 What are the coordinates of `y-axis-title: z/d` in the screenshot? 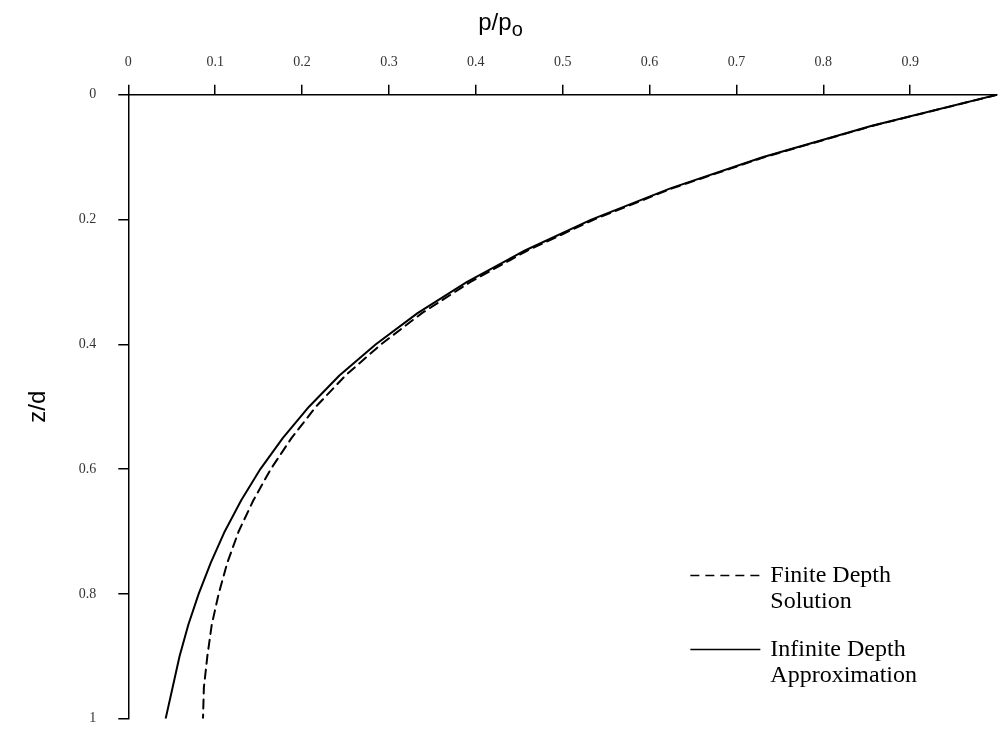 It's located at (37, 406).